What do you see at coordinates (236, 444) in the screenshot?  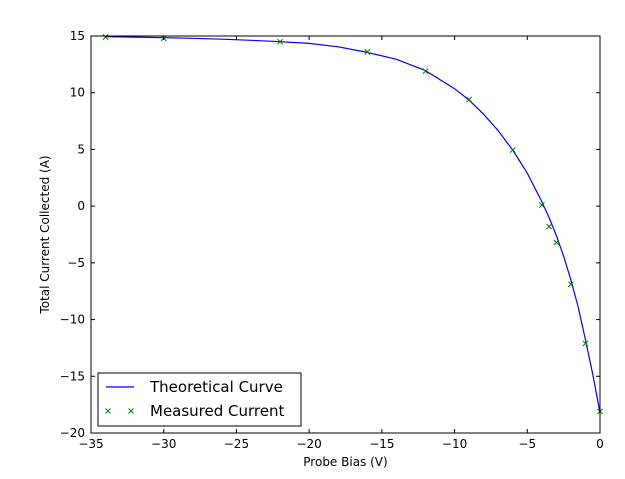 I see `x-tick-label: −25` at bounding box center [236, 444].